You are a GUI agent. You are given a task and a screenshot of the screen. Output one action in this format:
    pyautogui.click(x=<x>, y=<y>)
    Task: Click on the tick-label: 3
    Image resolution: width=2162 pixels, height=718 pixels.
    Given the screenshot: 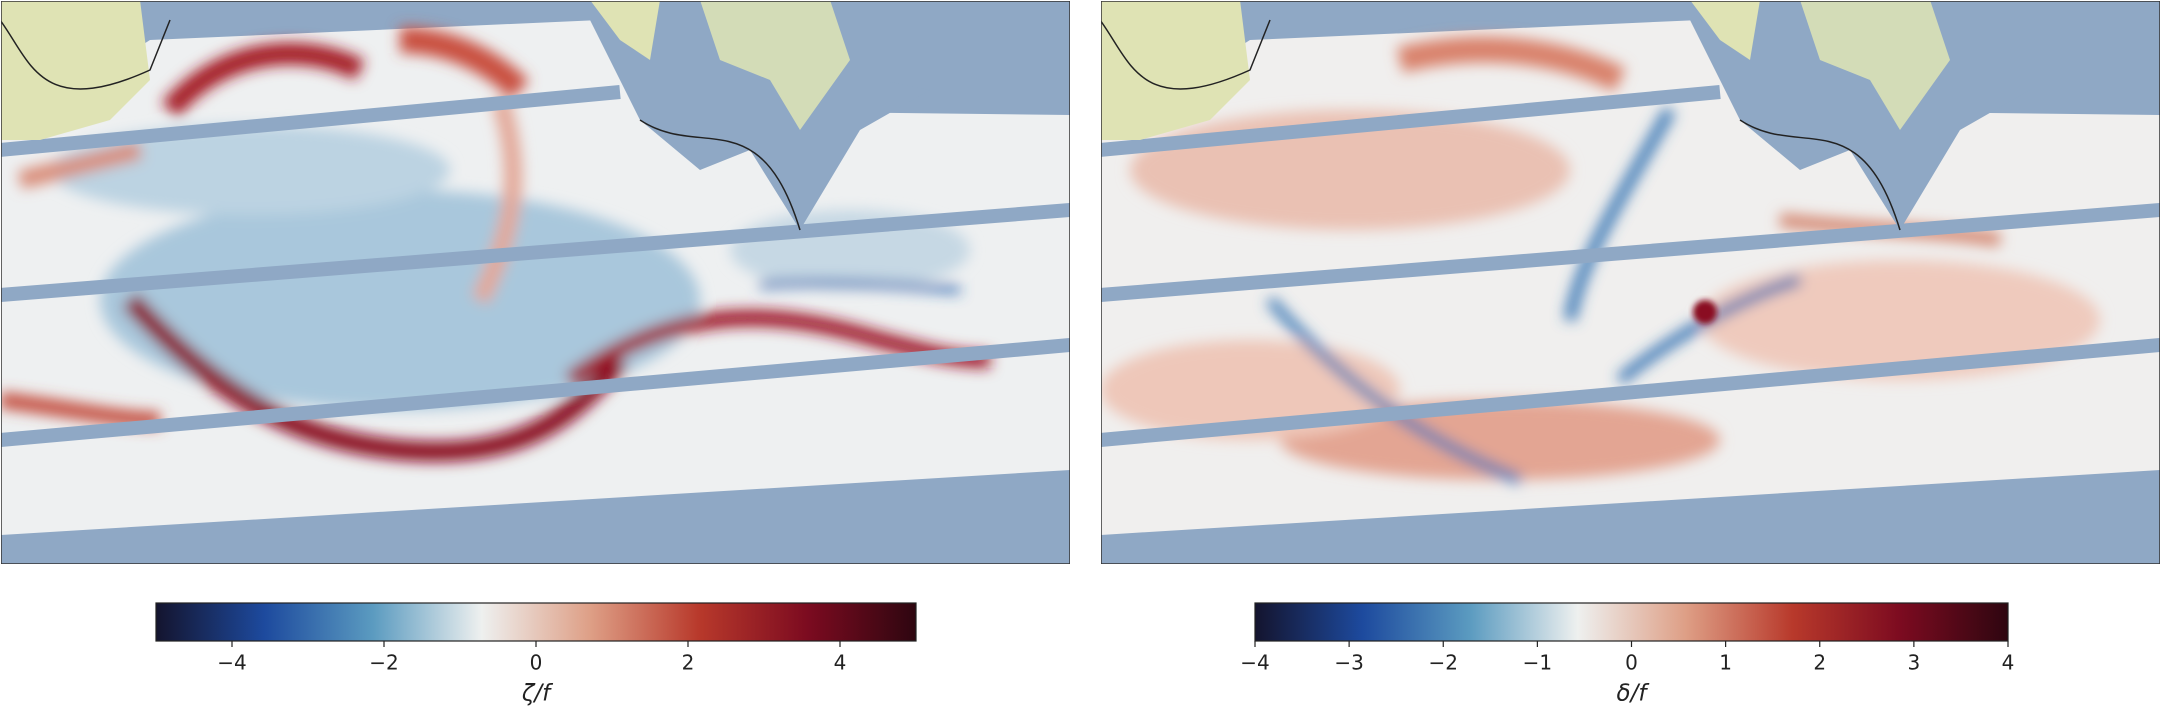 What is the action you would take?
    pyautogui.click(x=1914, y=663)
    